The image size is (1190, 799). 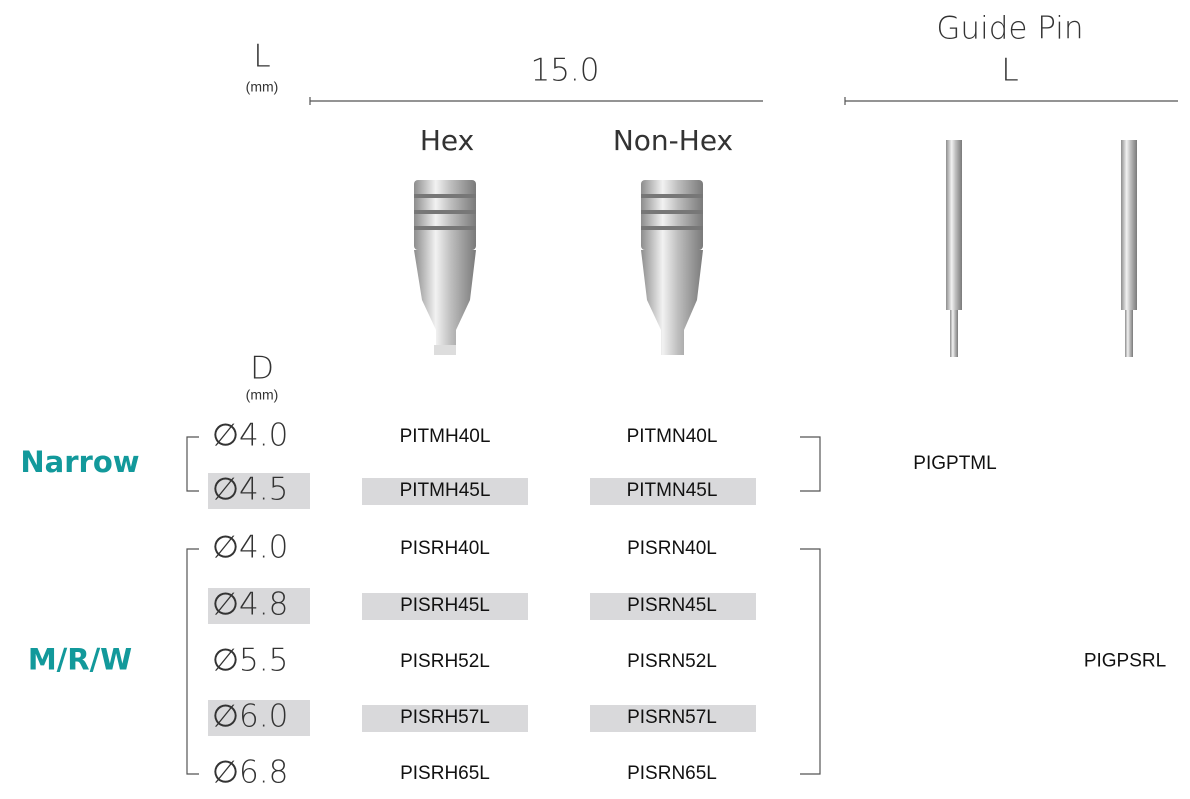 What do you see at coordinates (262, 369) in the screenshot?
I see `diameter-label: D` at bounding box center [262, 369].